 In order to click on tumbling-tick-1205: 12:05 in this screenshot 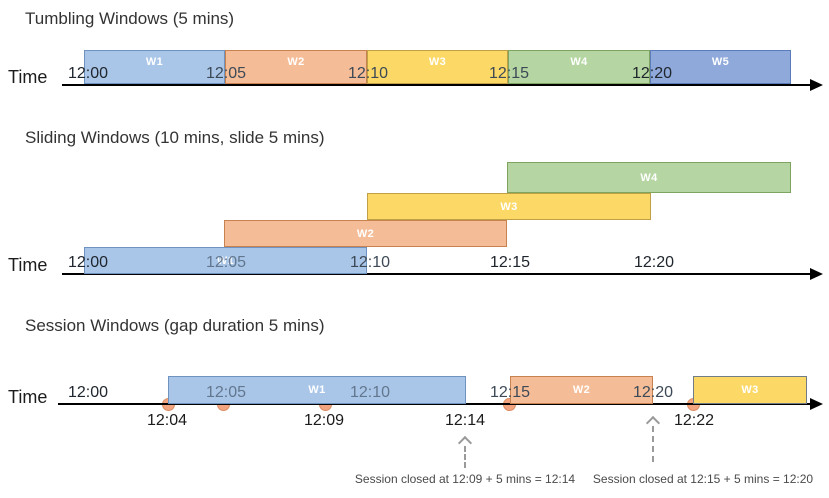, I will do `click(226, 73)`.